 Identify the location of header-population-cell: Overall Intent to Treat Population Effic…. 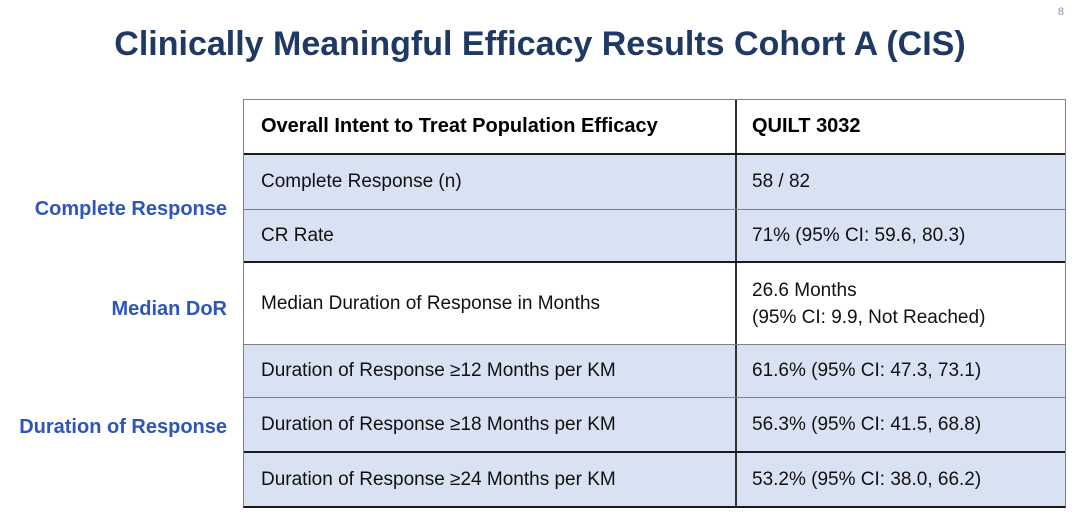
(490, 126).